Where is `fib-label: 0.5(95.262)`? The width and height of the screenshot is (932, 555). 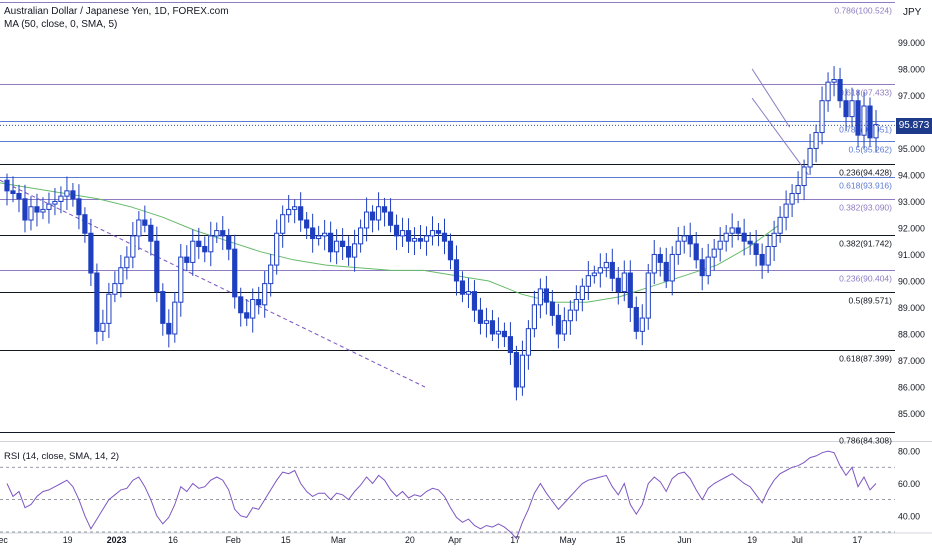 fib-label: 0.5(95.262) is located at coordinates (871, 150).